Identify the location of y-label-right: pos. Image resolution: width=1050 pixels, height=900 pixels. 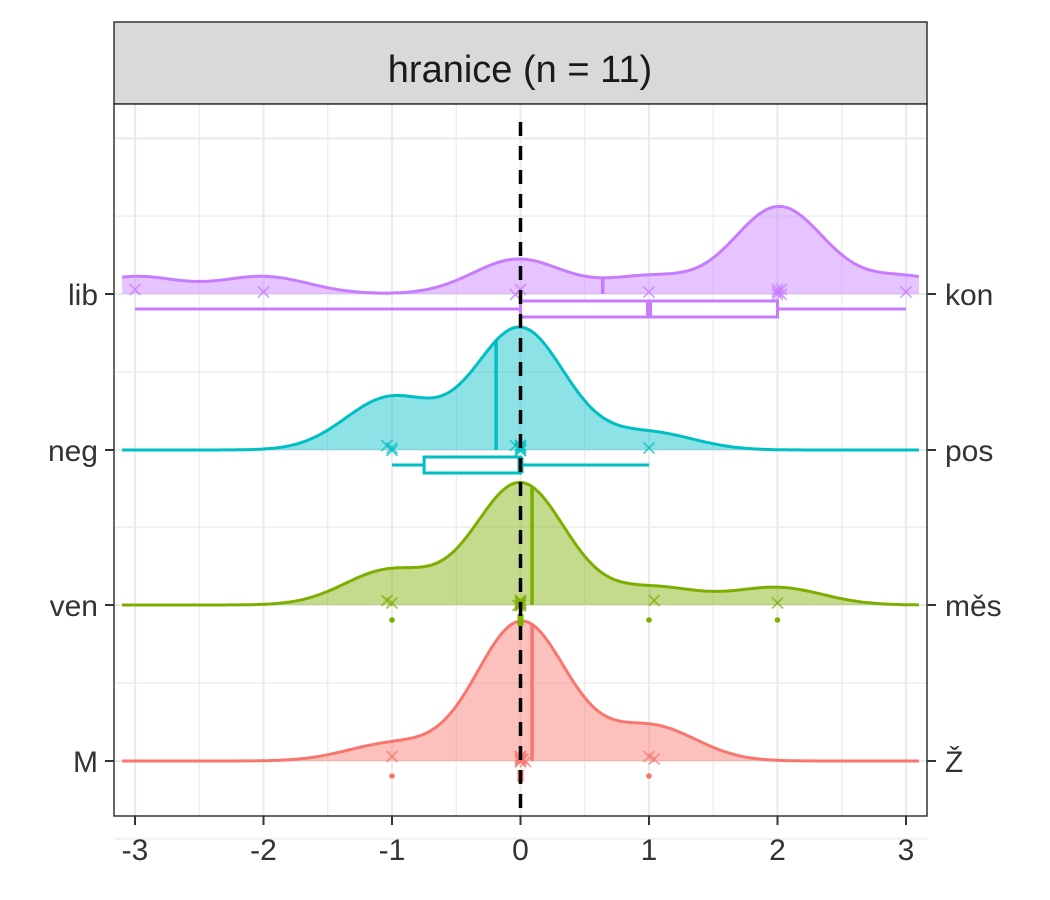
(969, 451).